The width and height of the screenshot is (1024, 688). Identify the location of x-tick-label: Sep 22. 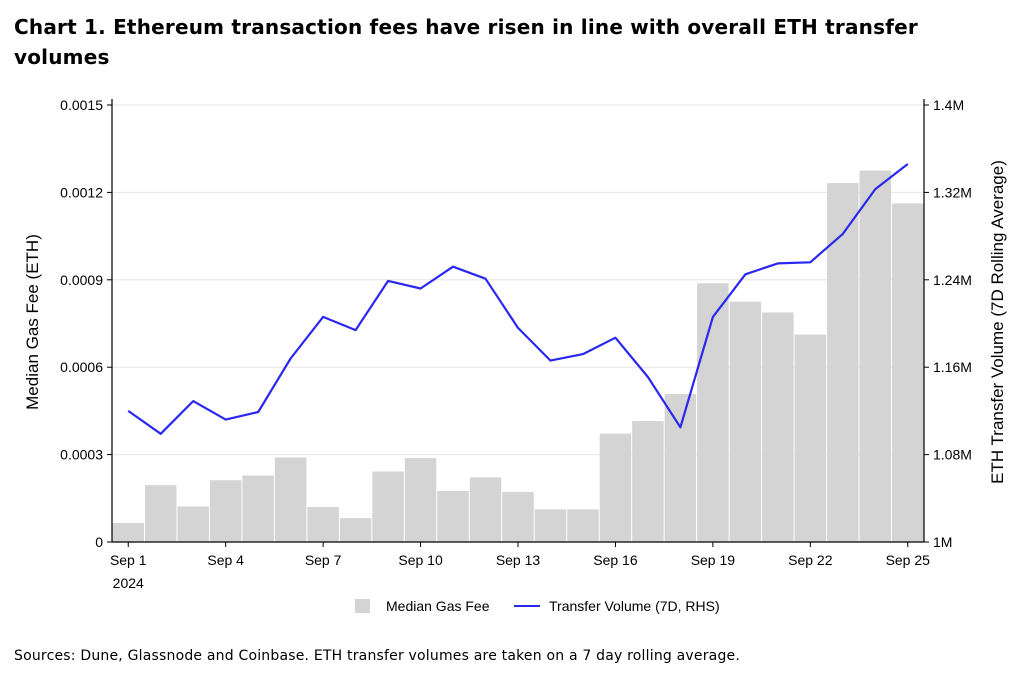
(810, 560).